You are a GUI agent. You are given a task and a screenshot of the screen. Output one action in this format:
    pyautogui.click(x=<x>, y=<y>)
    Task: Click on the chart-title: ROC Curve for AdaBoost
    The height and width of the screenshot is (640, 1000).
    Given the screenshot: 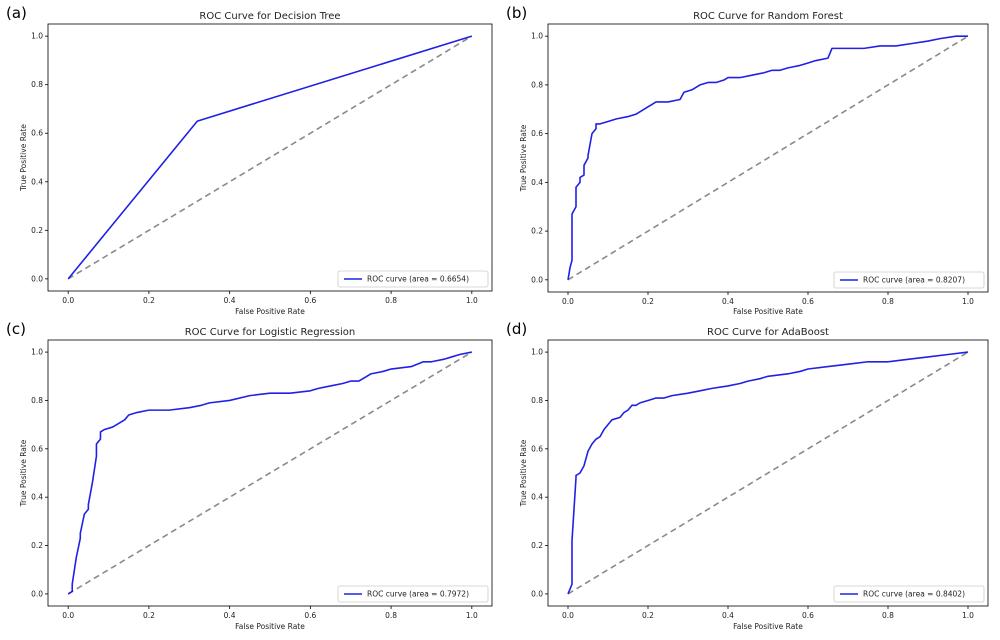 What is the action you would take?
    pyautogui.click(x=768, y=332)
    